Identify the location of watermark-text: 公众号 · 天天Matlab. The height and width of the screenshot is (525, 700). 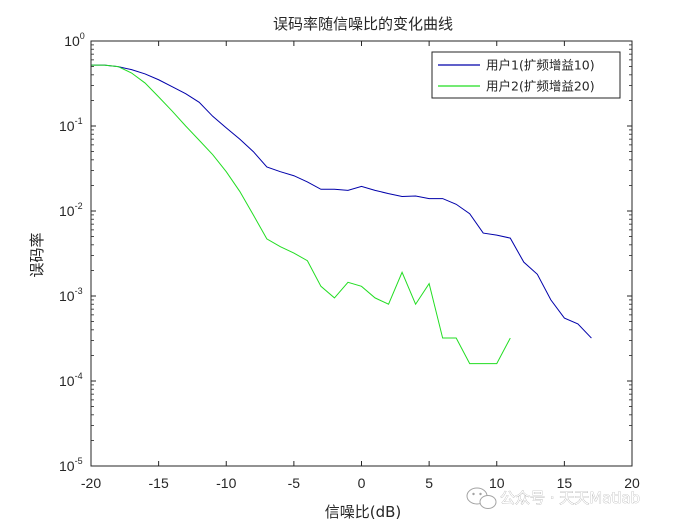
(570, 498).